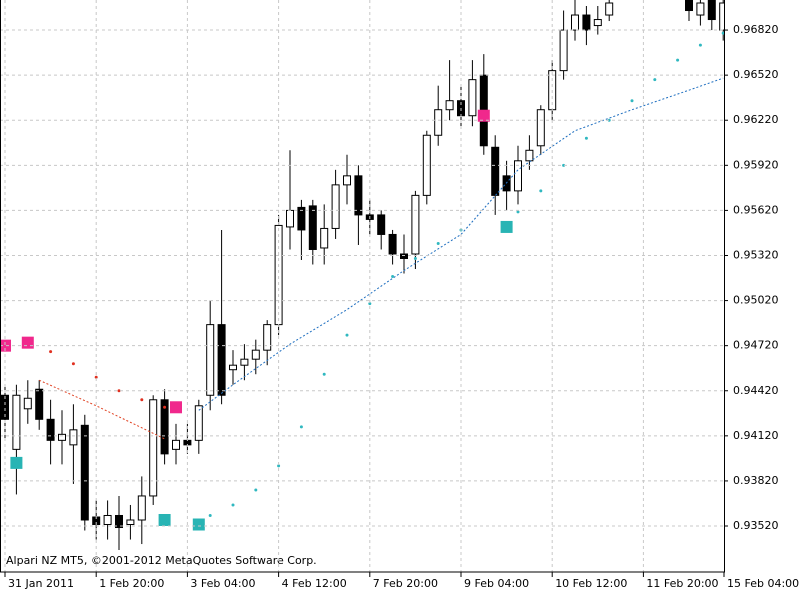 Image resolution: width=800 pixels, height=600 pixels. I want to click on x-tick-label: 11 Feb 20:00, so click(682, 583).